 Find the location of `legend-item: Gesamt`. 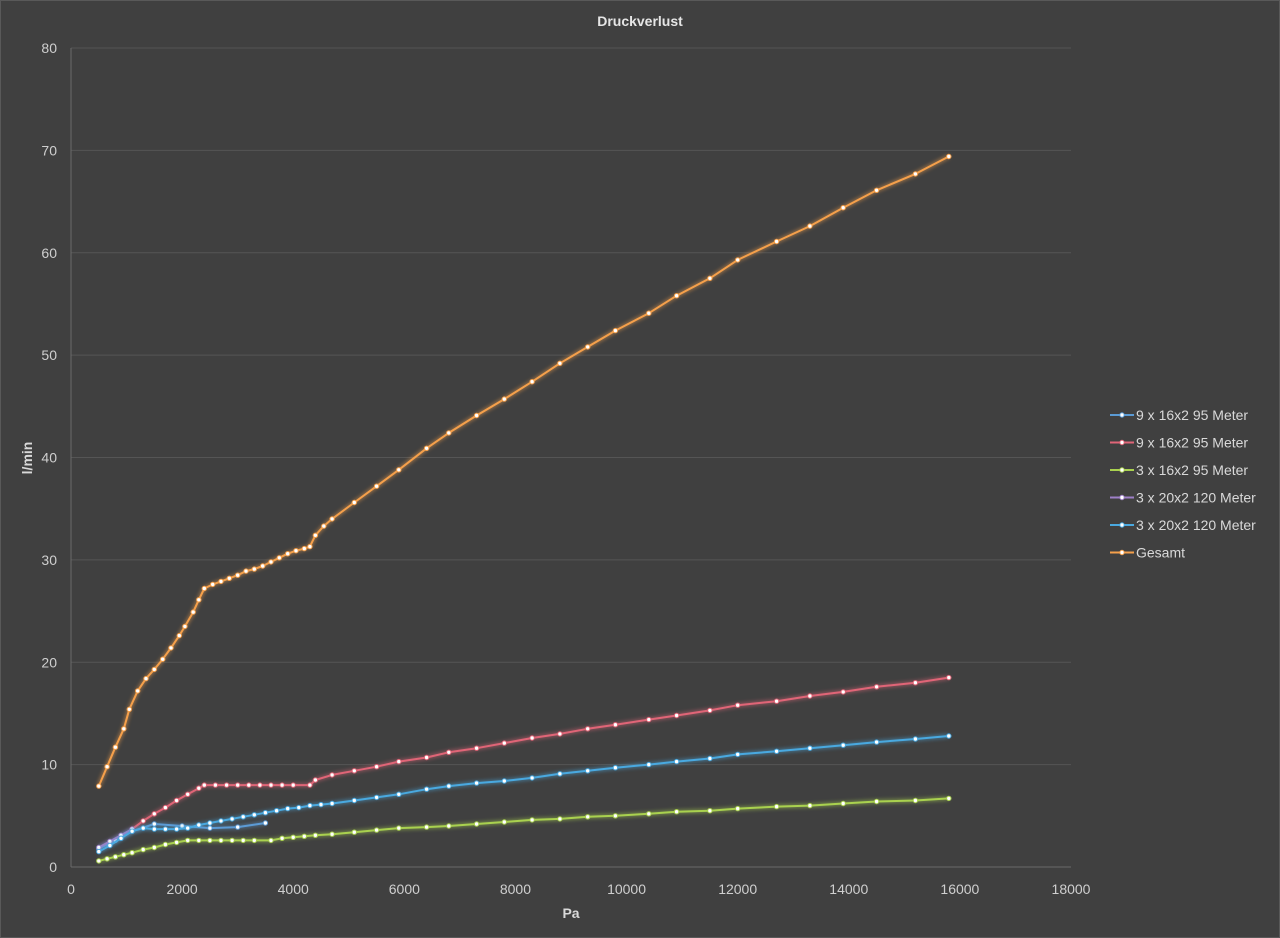

legend-item: Gesamt is located at coordinates (1147, 553).